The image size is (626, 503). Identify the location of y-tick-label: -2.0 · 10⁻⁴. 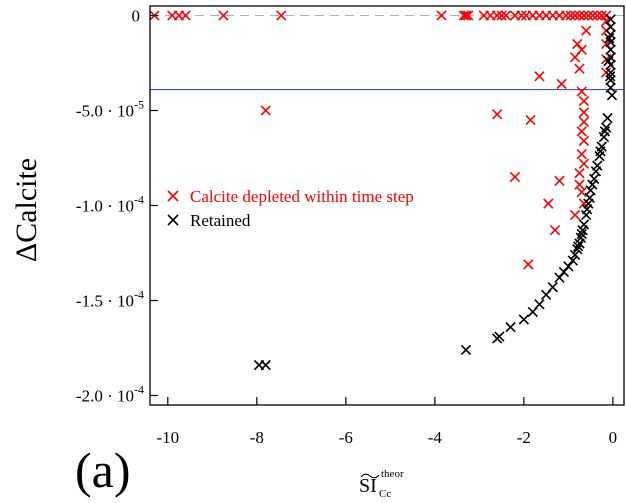
(110, 394).